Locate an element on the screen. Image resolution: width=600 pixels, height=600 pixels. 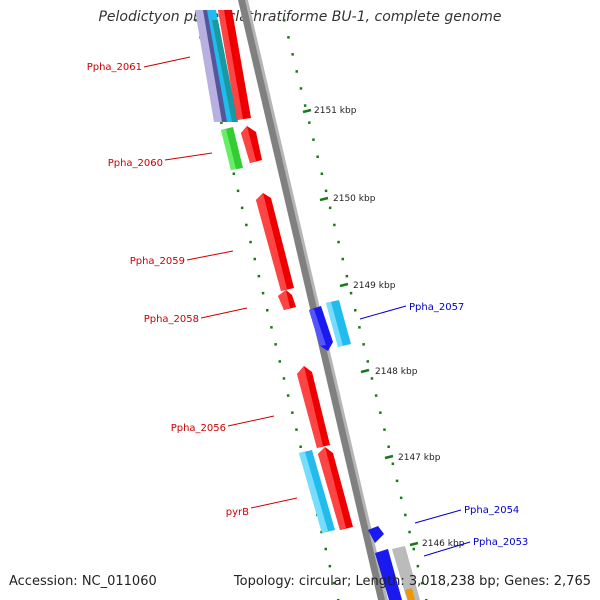
scale-label: 2146 kbp is located at coordinates (443, 544).